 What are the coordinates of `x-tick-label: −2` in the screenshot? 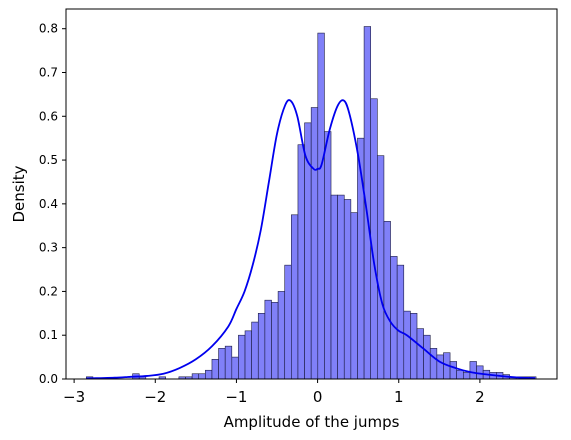 It's located at (155, 397).